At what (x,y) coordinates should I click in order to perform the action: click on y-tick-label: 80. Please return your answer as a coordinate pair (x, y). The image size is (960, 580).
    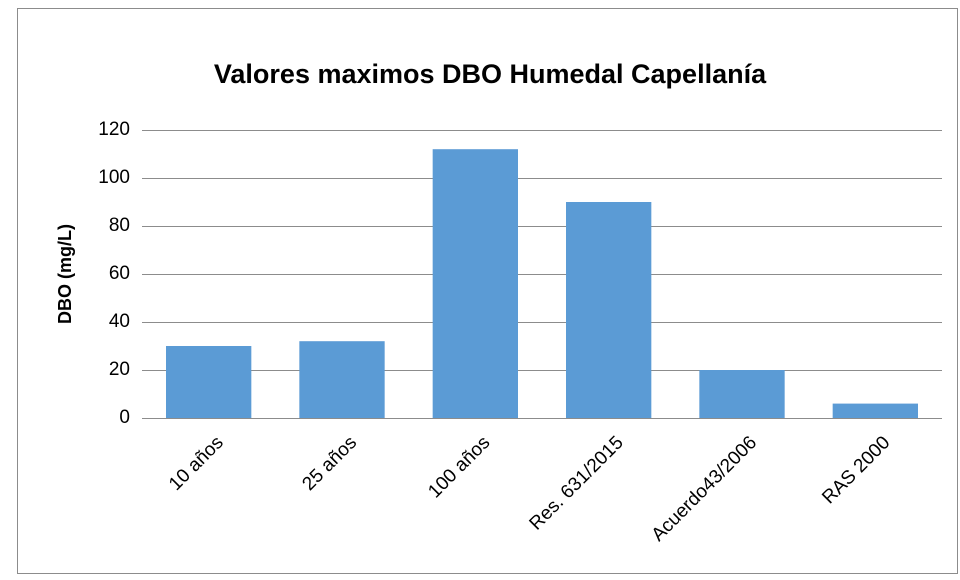
    Looking at the image, I should click on (119, 225).